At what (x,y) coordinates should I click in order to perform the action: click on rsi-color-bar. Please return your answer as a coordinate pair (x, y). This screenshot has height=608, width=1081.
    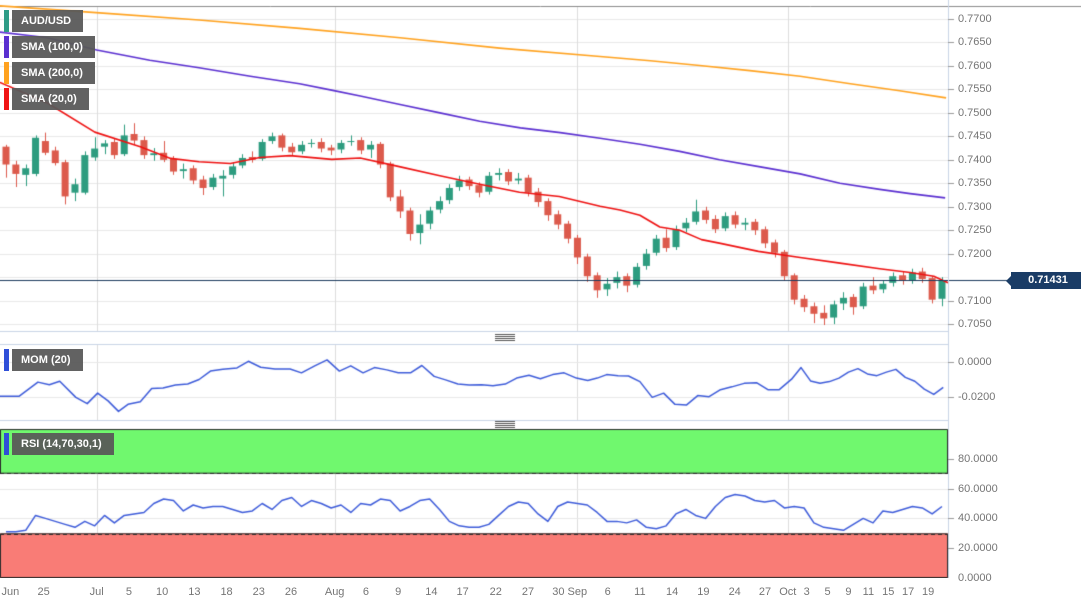
    Looking at the image, I should click on (6, 444).